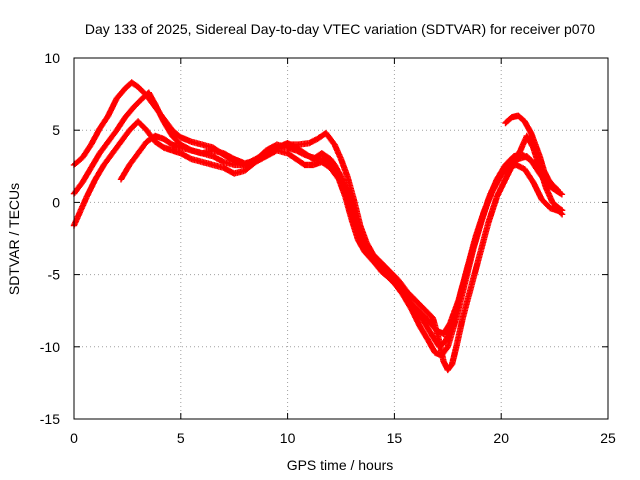 The height and width of the screenshot is (480, 640). Describe the element at coordinates (74, 438) in the screenshot. I see `x-tick-label: 0` at that location.